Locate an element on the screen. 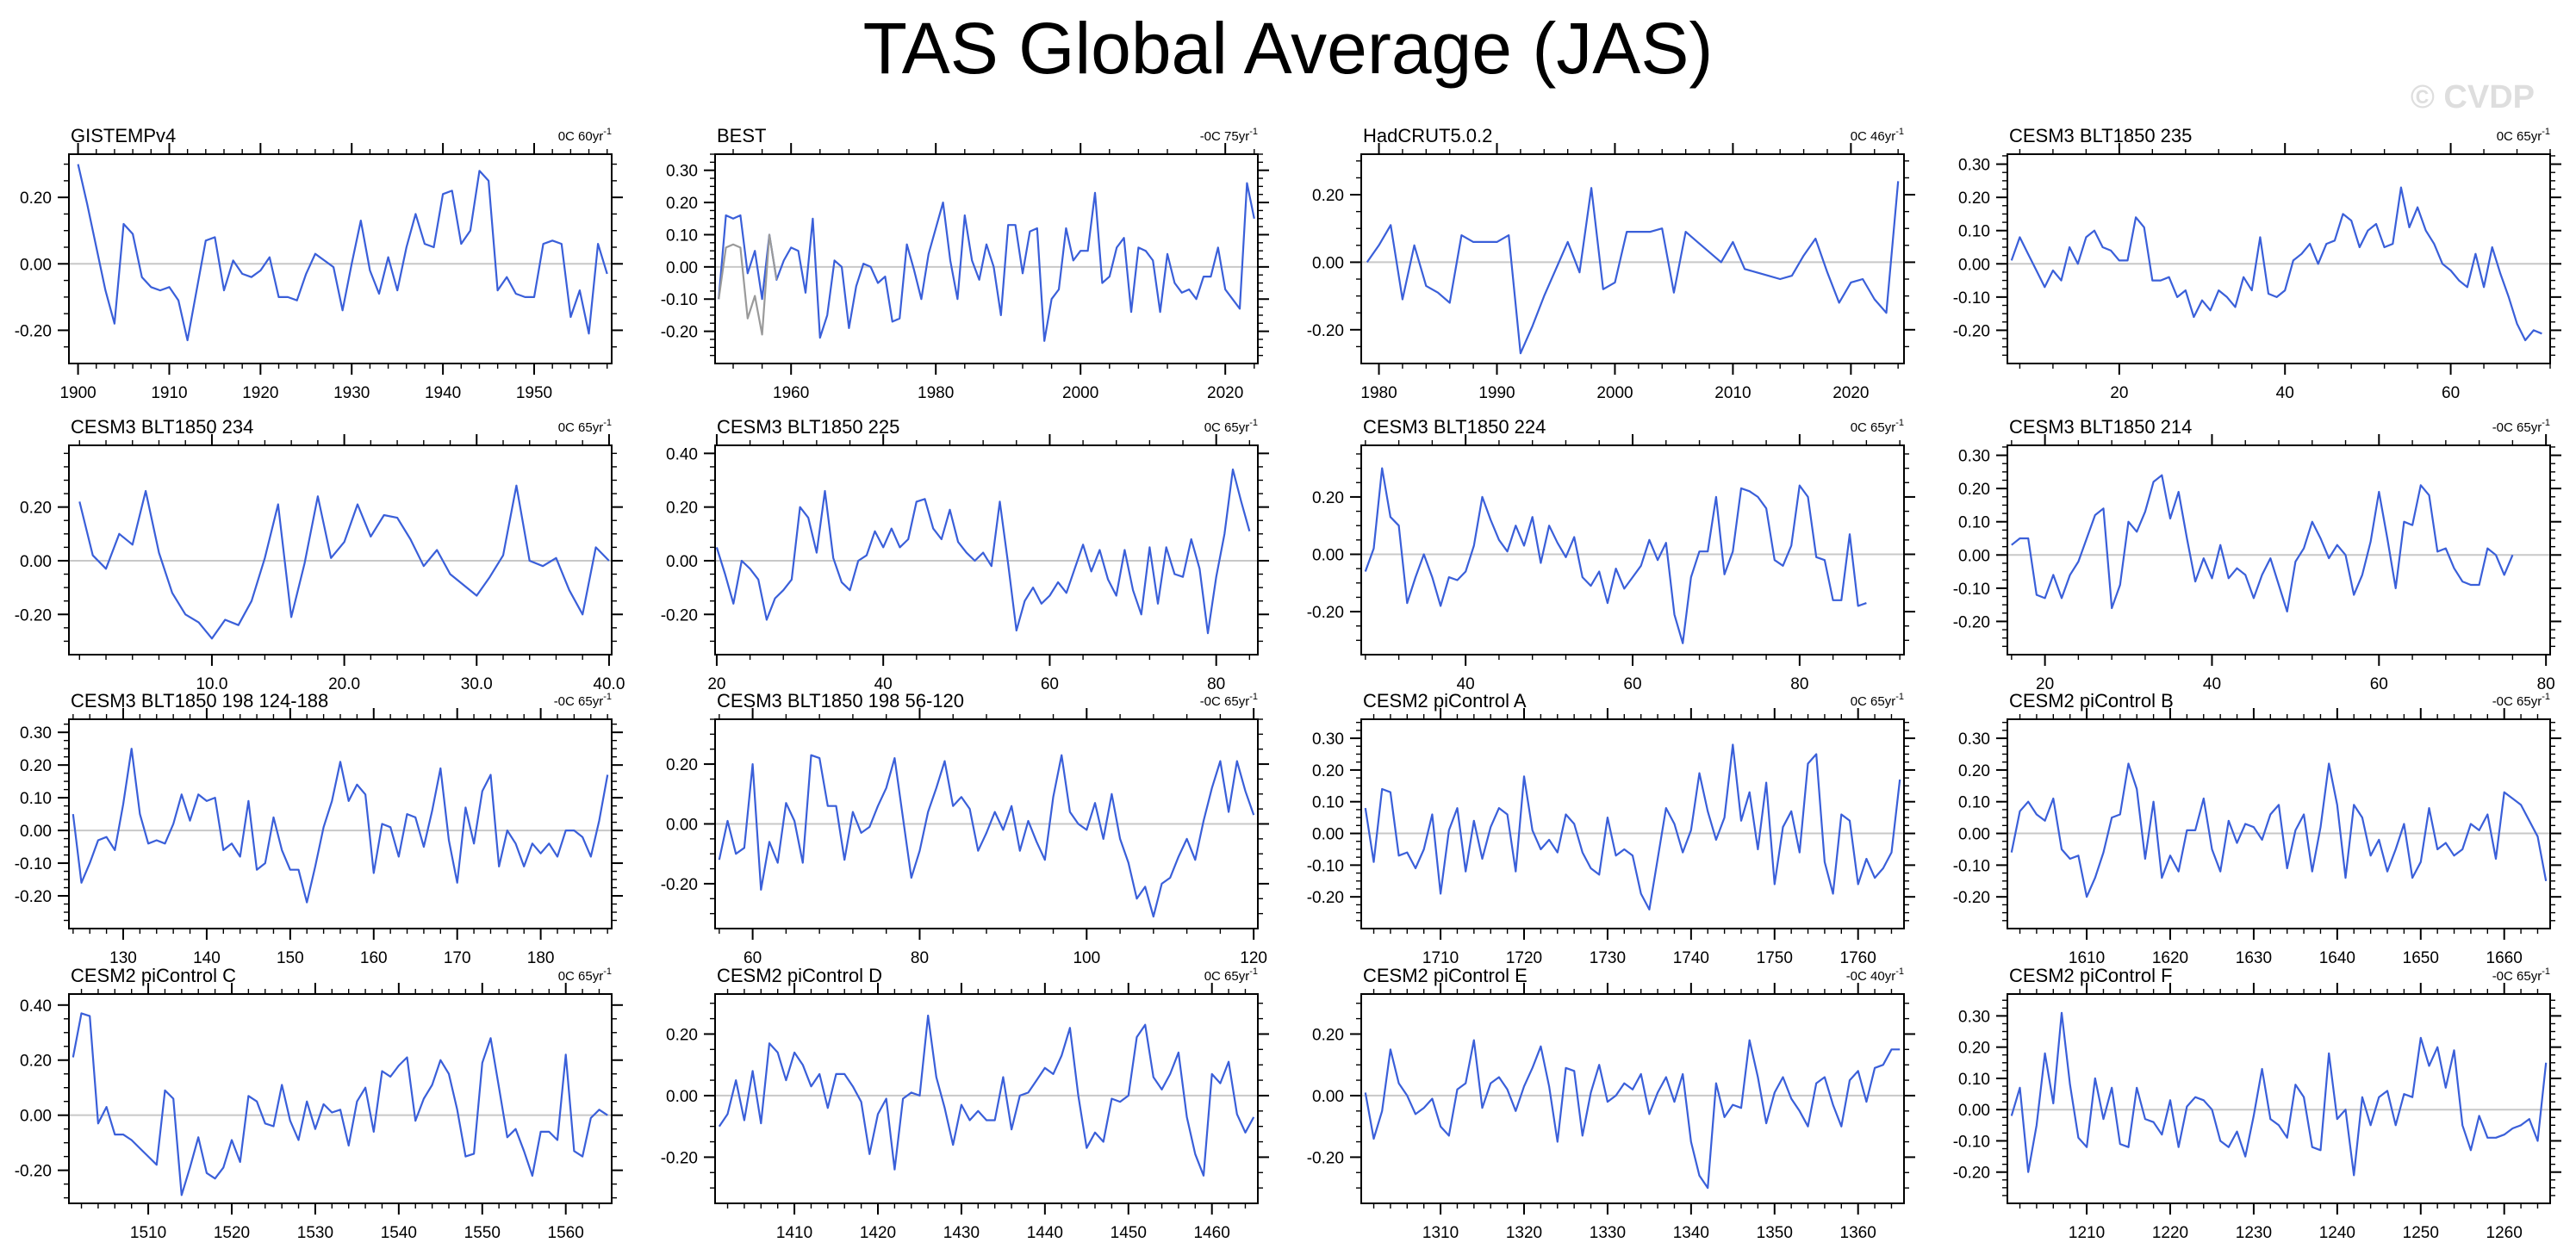  x-tick-label: 1950 is located at coordinates (534, 393).